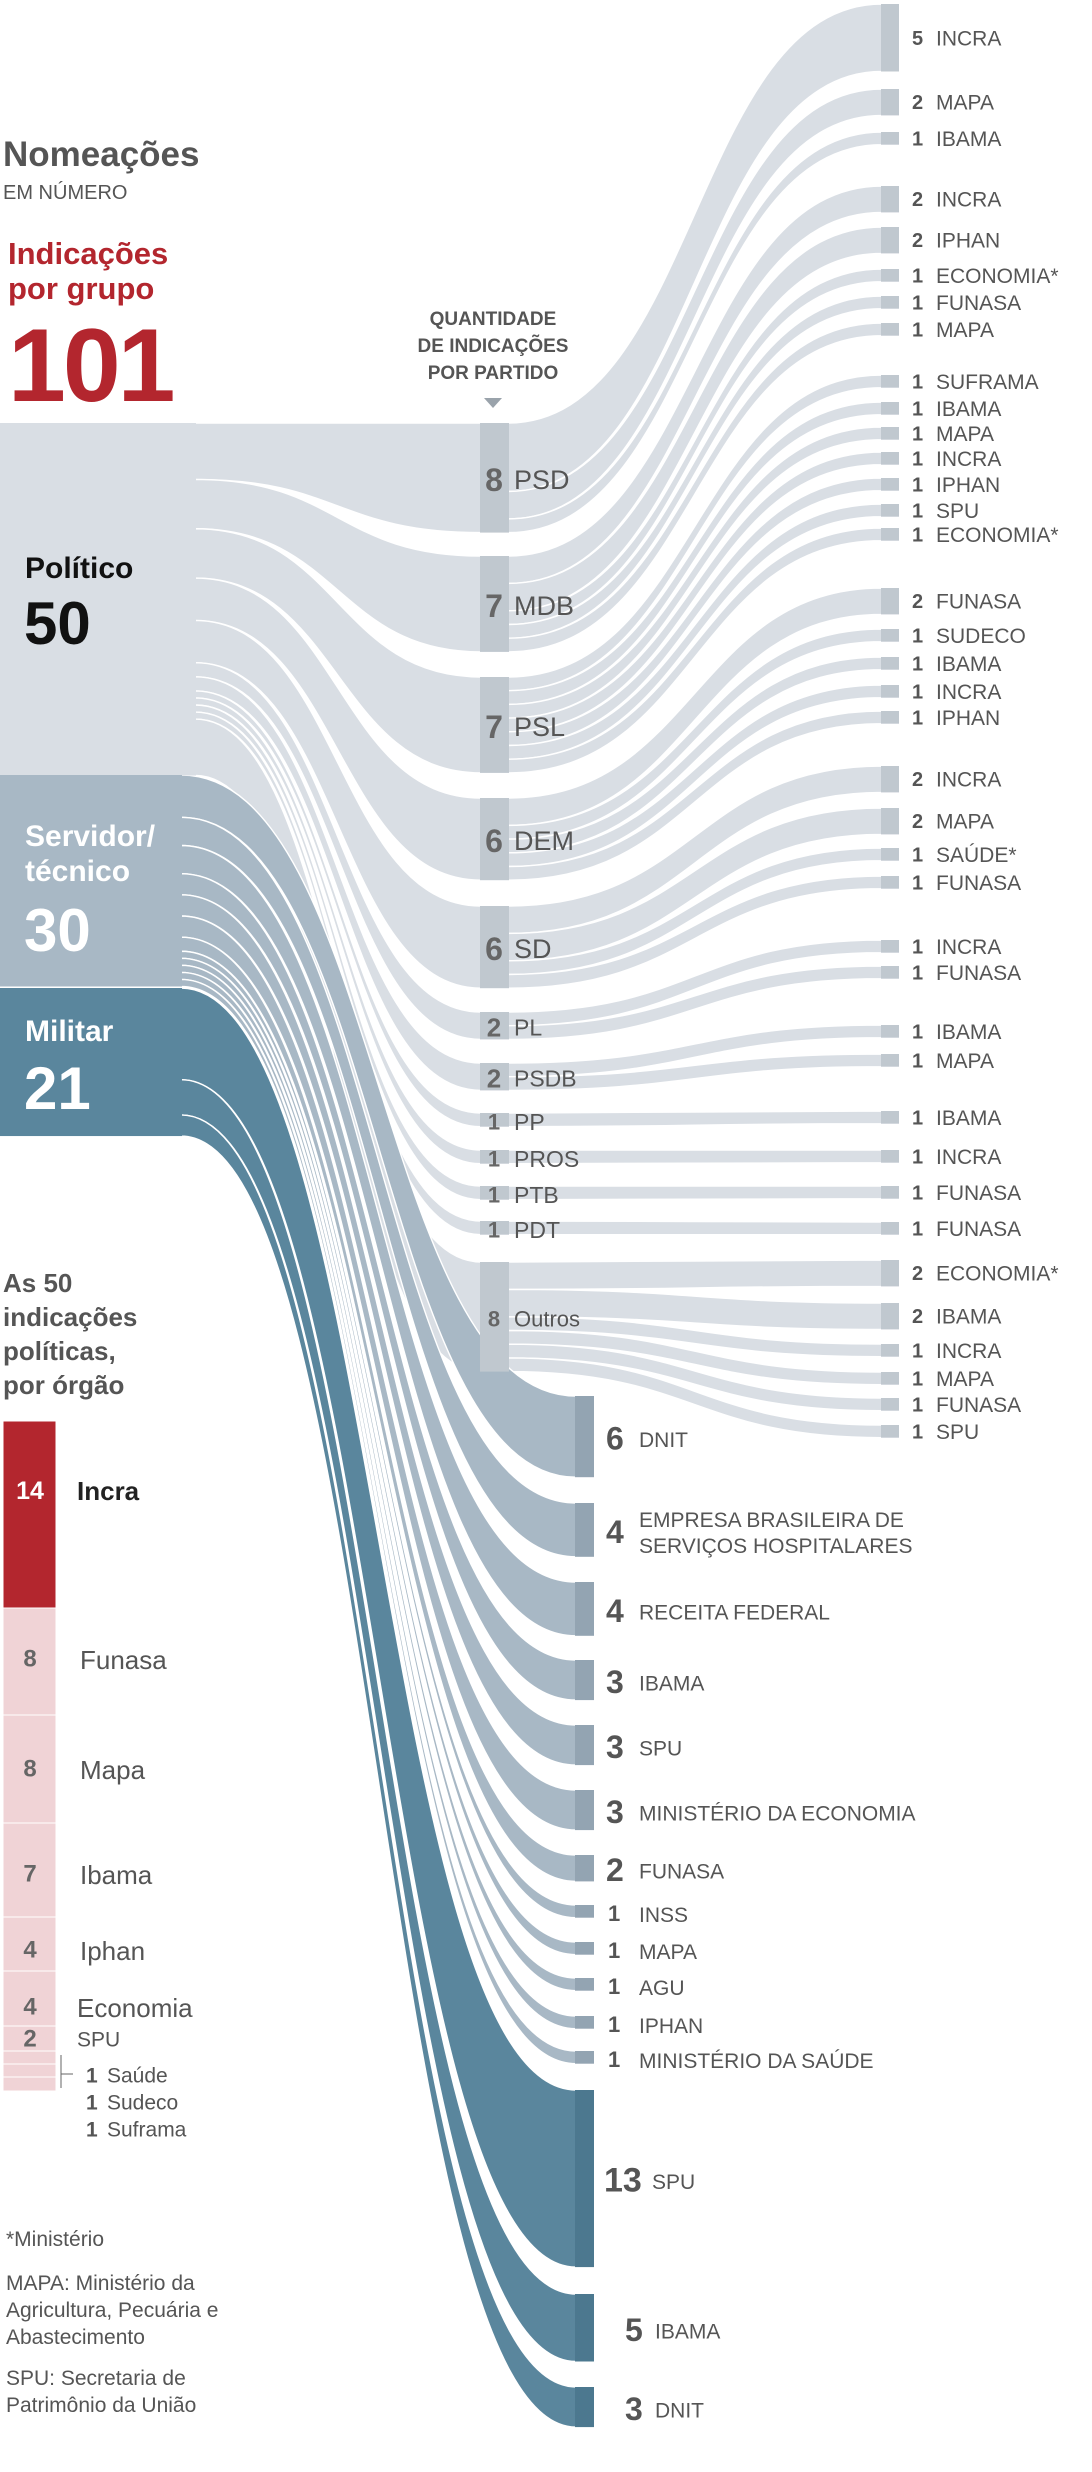 The width and height of the screenshot is (1092, 2472). I want to click on group-label-servidor: Servidor/, so click(90, 836).